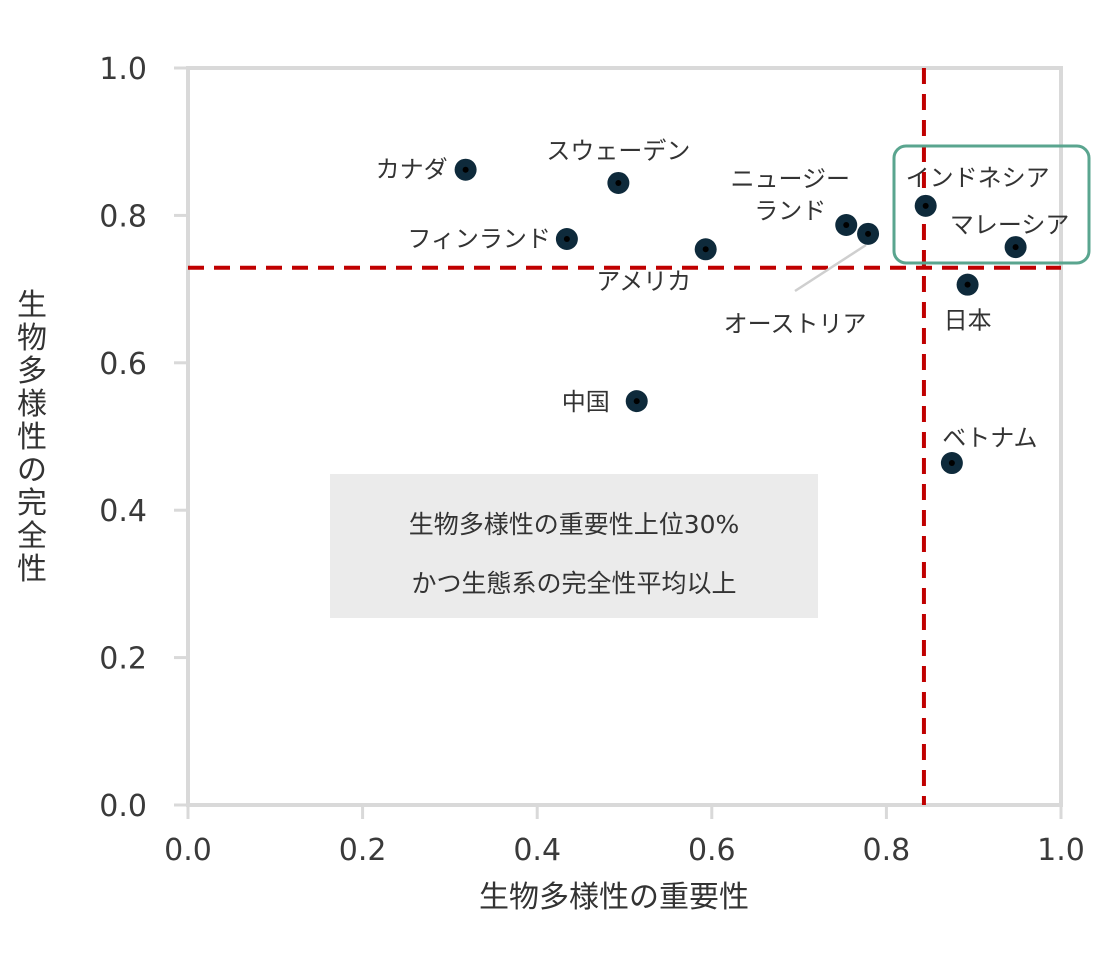 The height and width of the screenshot is (964, 1100). Describe the element at coordinates (586, 402) in the screenshot. I see `point-label: 中国` at that location.